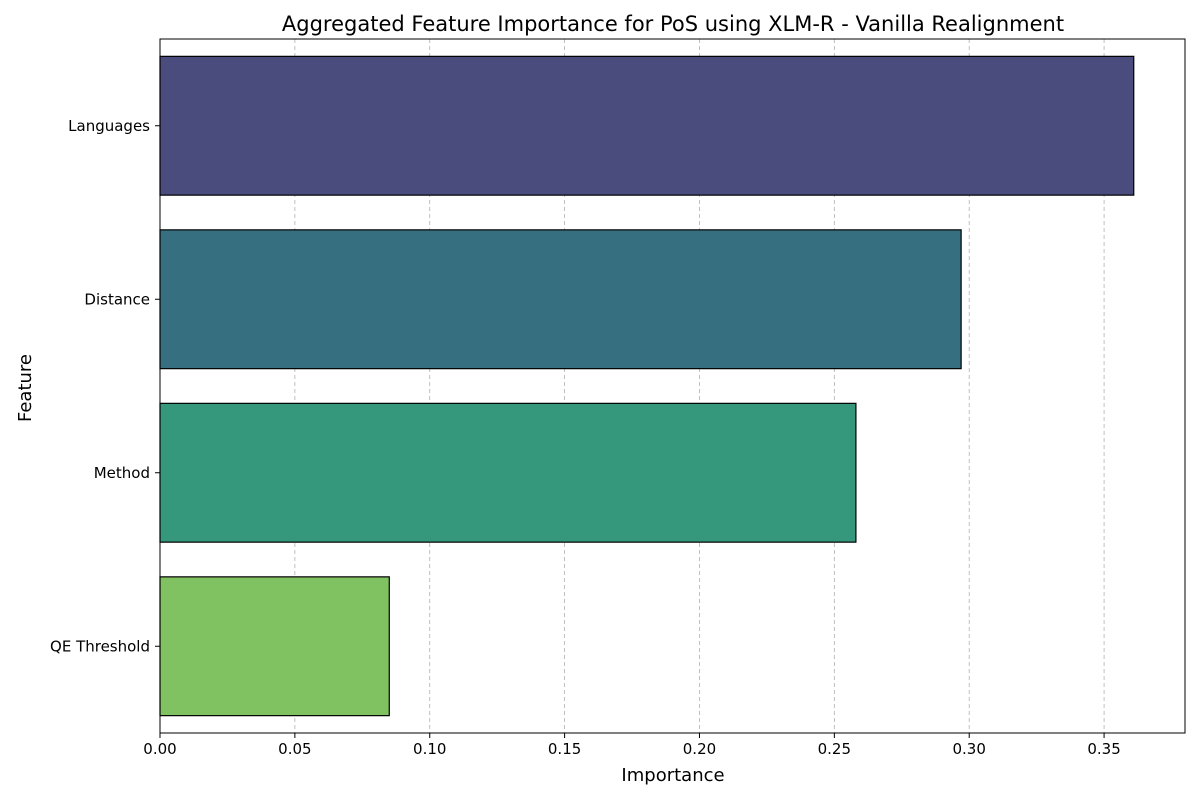 Image resolution: width=1200 pixels, height=800 pixels. I want to click on y-axis-label: Feature, so click(25, 388).